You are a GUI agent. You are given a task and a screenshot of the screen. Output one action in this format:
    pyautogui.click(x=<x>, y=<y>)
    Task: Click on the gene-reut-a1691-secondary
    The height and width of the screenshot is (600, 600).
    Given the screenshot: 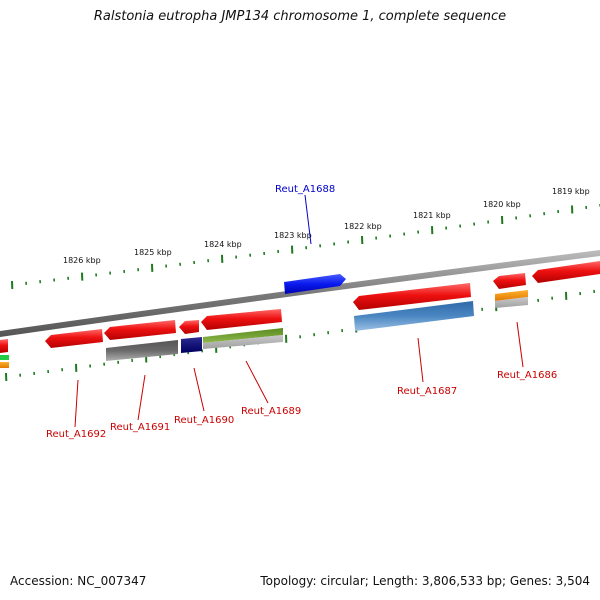 What is the action you would take?
    pyautogui.click(x=142, y=350)
    